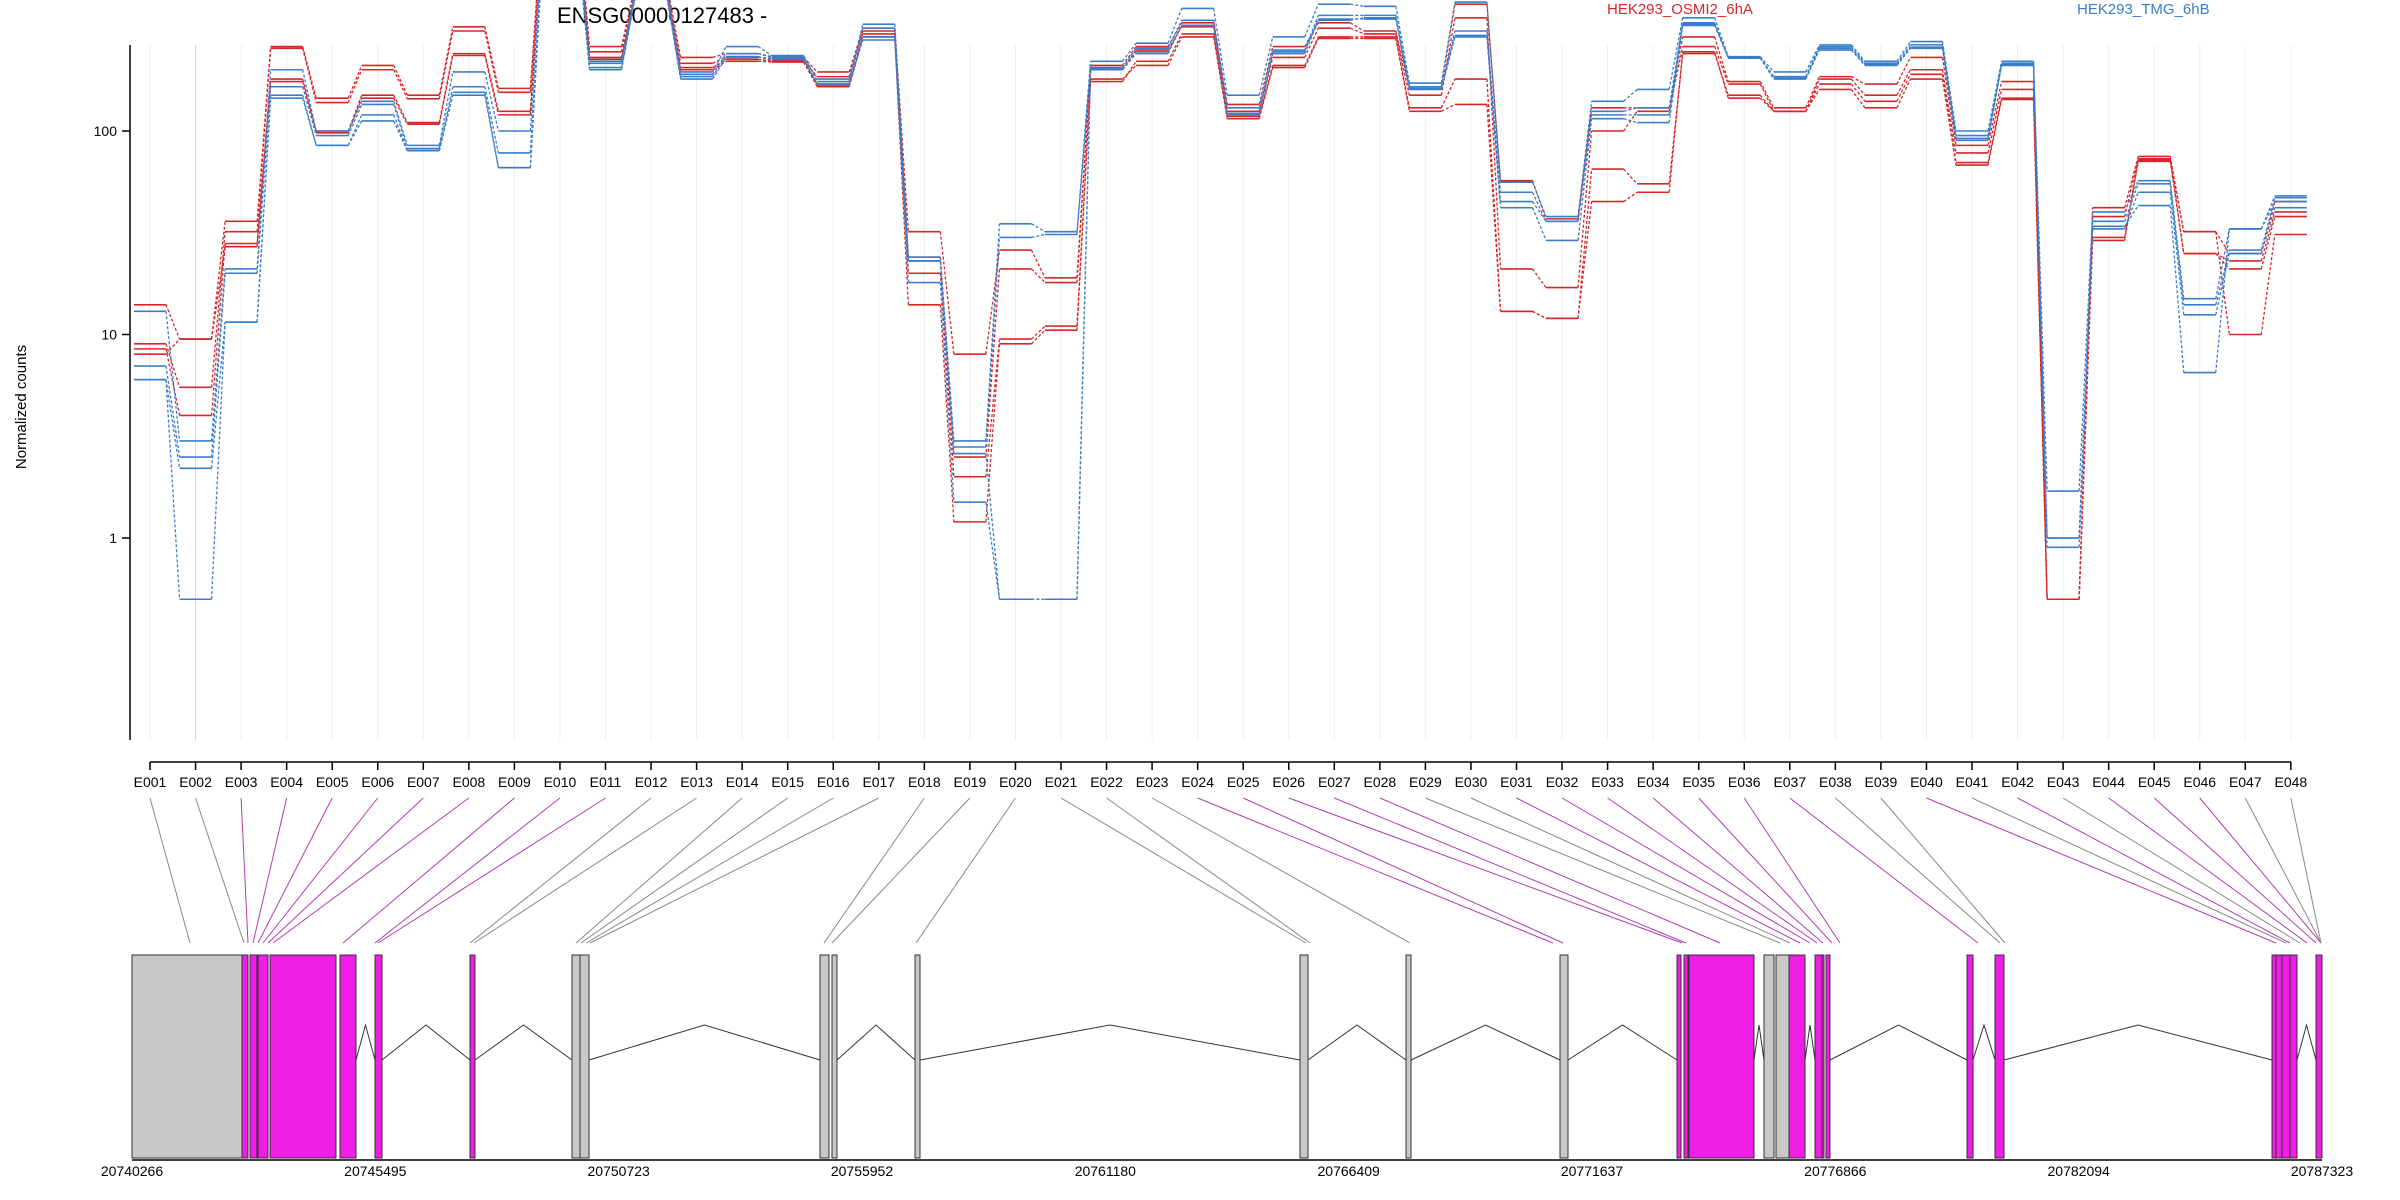 The height and width of the screenshot is (1200, 2400). I want to click on x-tick-label: E044, so click(2108, 782).